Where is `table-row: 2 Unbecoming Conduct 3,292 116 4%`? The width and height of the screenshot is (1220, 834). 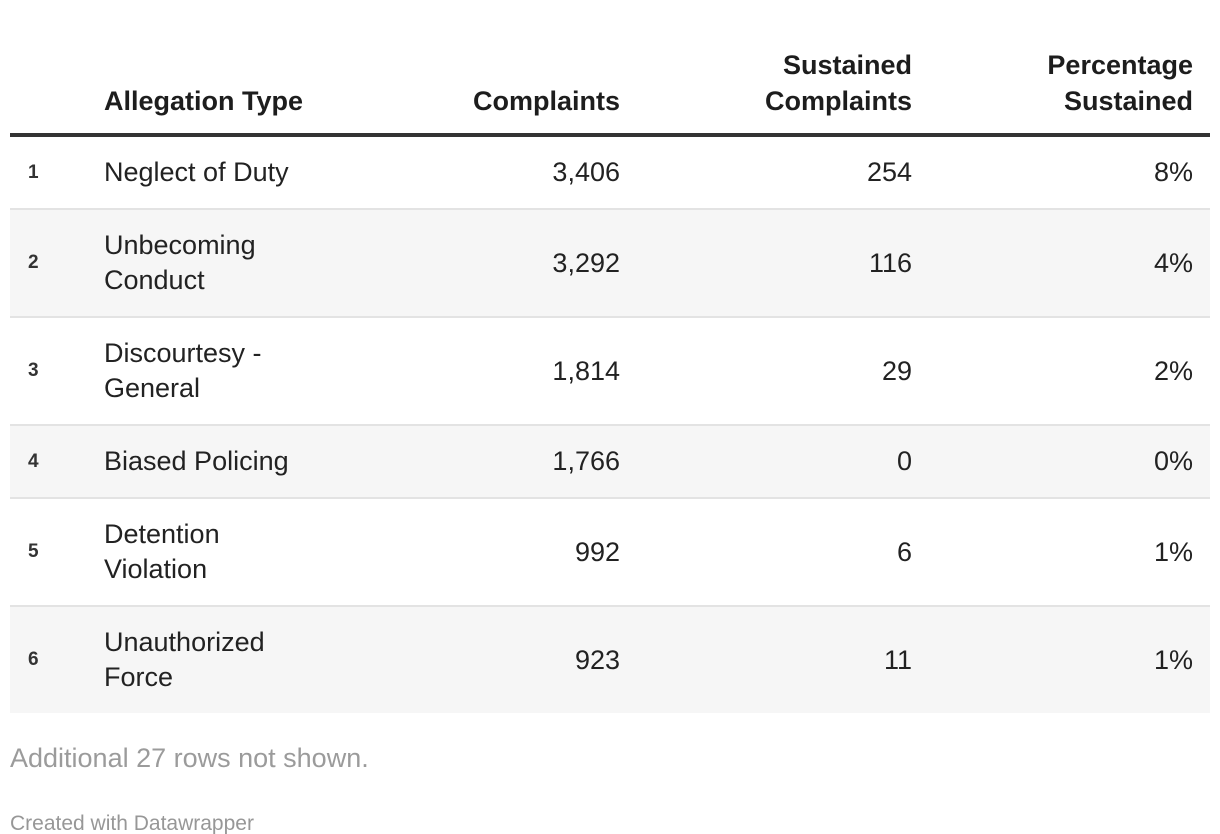 table-row: 2 Unbecoming Conduct 3,292 116 4% is located at coordinates (610, 263).